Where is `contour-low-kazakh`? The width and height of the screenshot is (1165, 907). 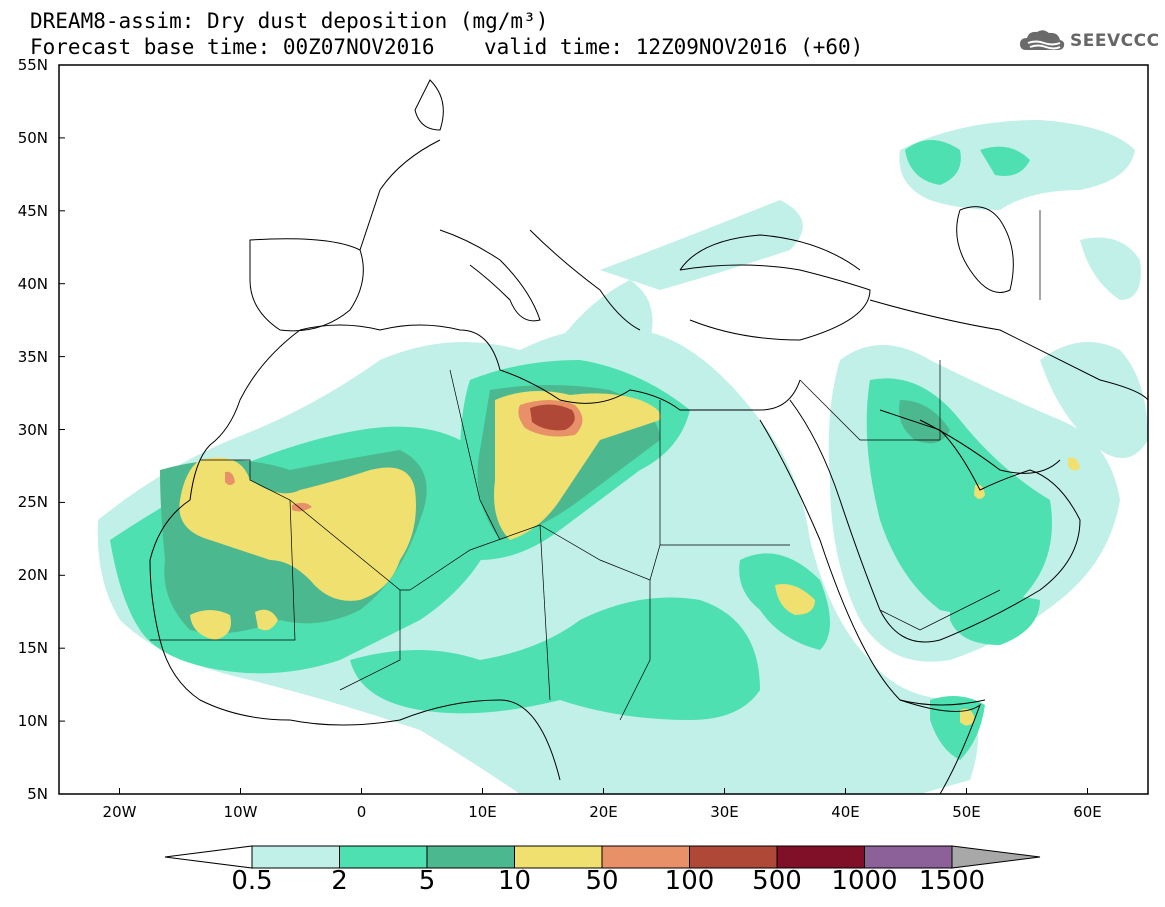
contour-low-kazakh is located at coordinates (1110, 268).